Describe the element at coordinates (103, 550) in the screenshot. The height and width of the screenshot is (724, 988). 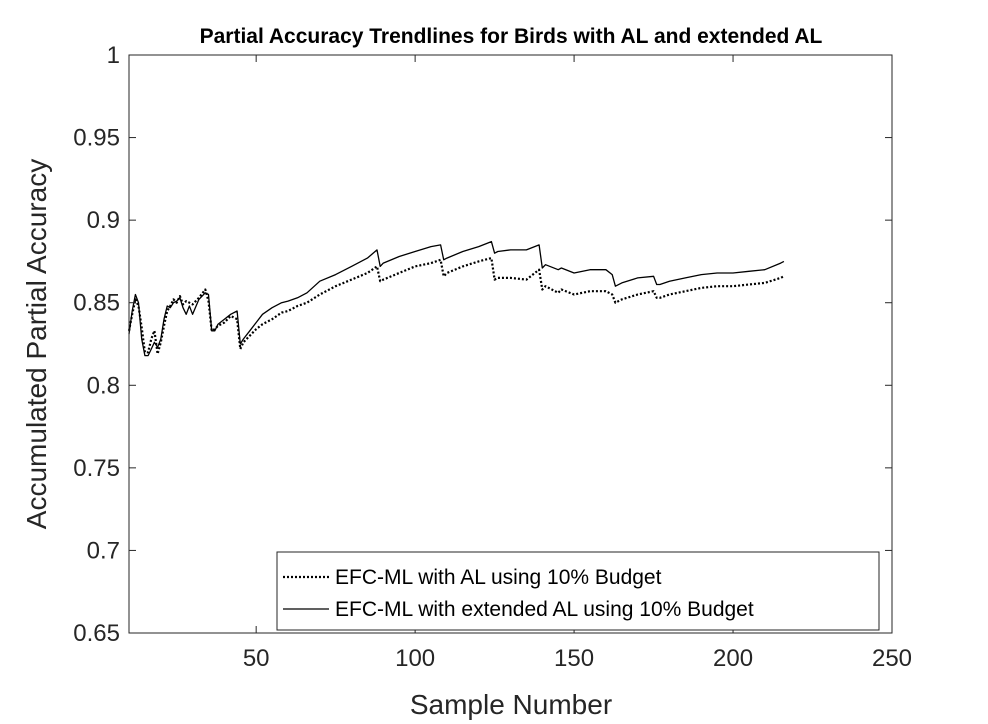
I see `y-tick-label: 0.7` at that location.